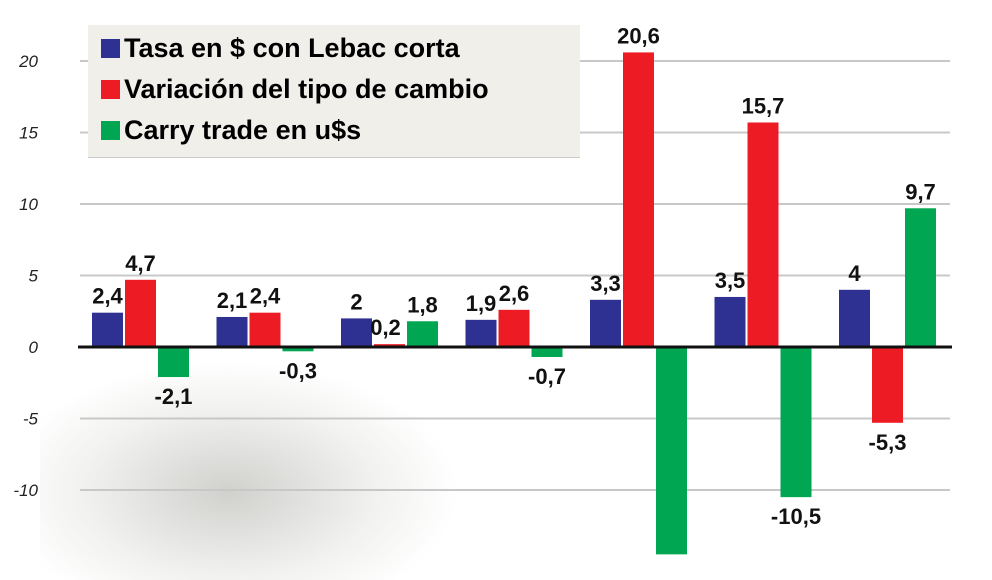 This screenshot has height=580, width=992. What do you see at coordinates (854, 273) in the screenshot?
I see `data-label: 4` at bounding box center [854, 273].